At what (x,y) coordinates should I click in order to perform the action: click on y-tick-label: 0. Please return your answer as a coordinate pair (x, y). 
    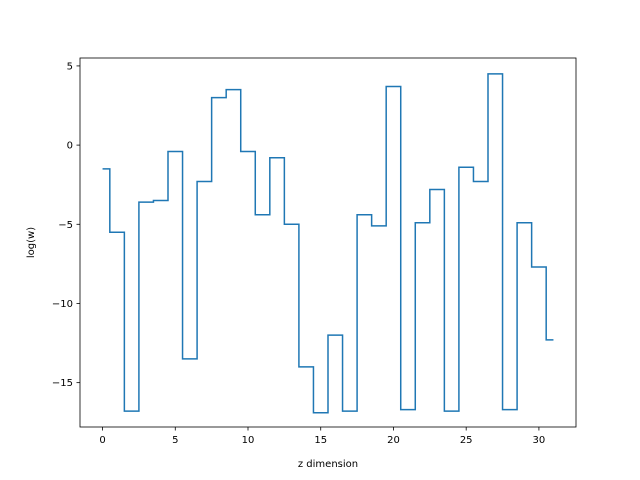
    Looking at the image, I should click on (70, 146).